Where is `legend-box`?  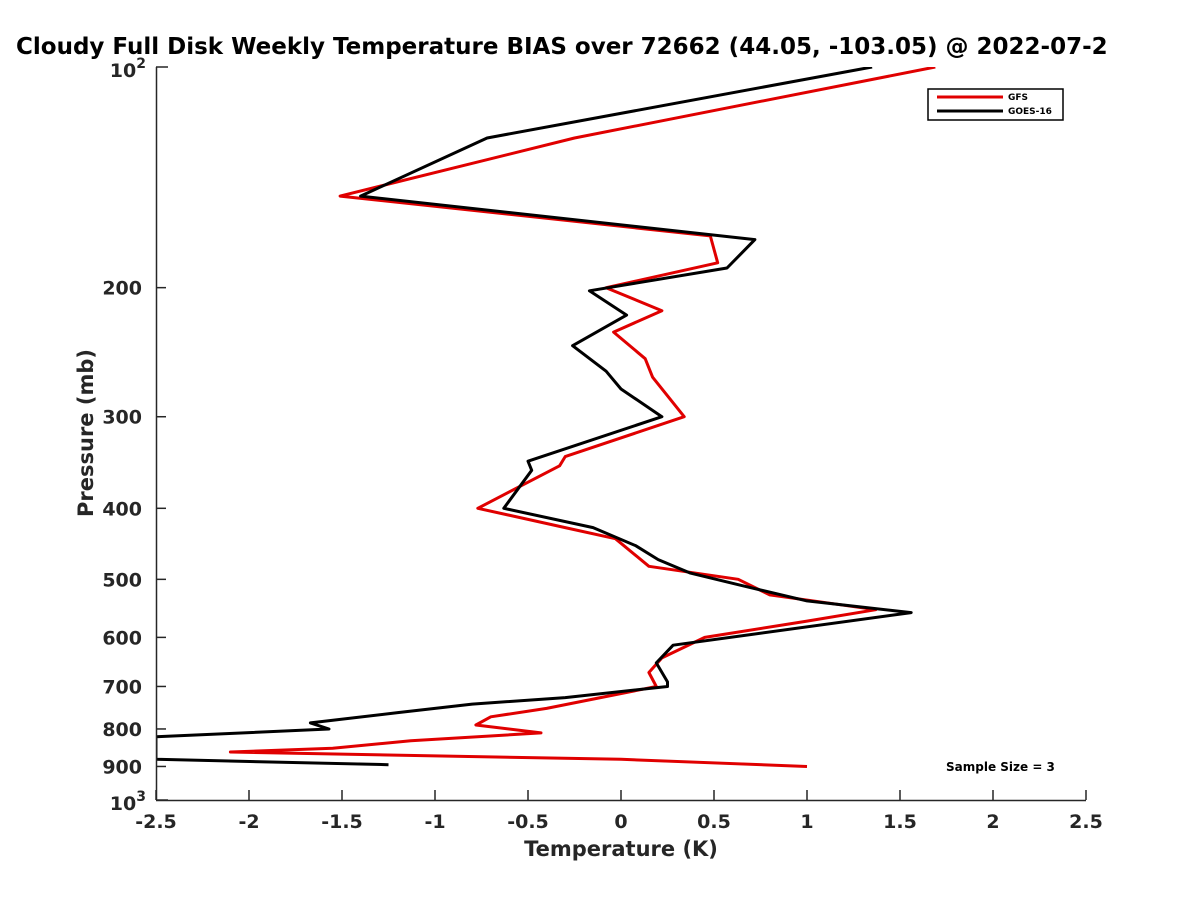 legend-box is located at coordinates (995, 104).